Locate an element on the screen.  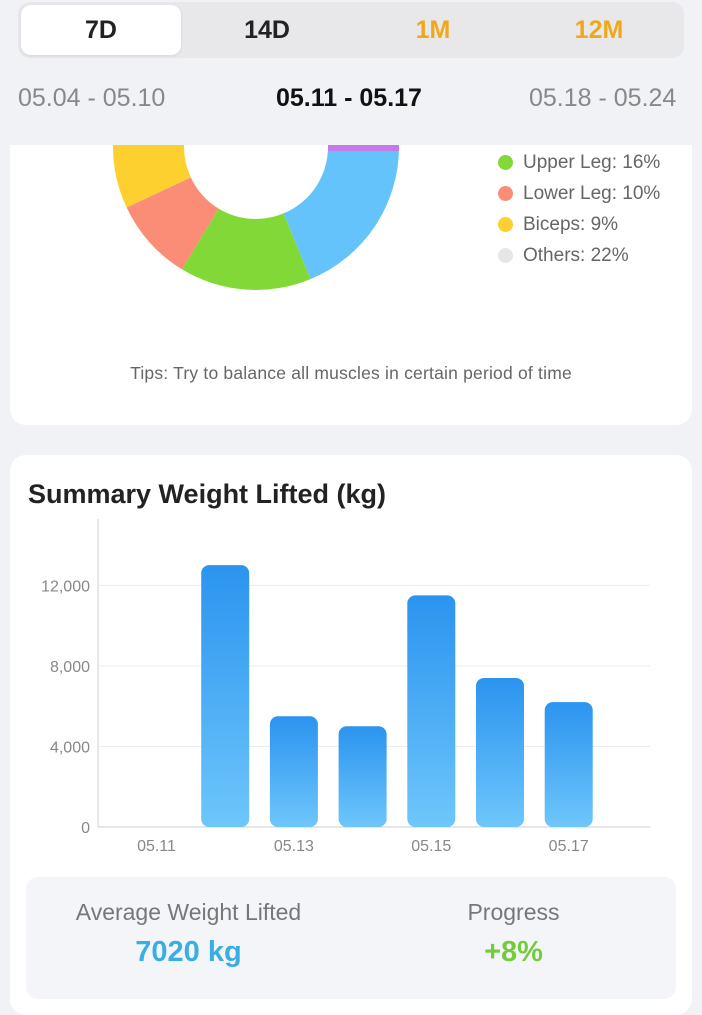
donut-slice-upper-leg is located at coordinates (246, 249).